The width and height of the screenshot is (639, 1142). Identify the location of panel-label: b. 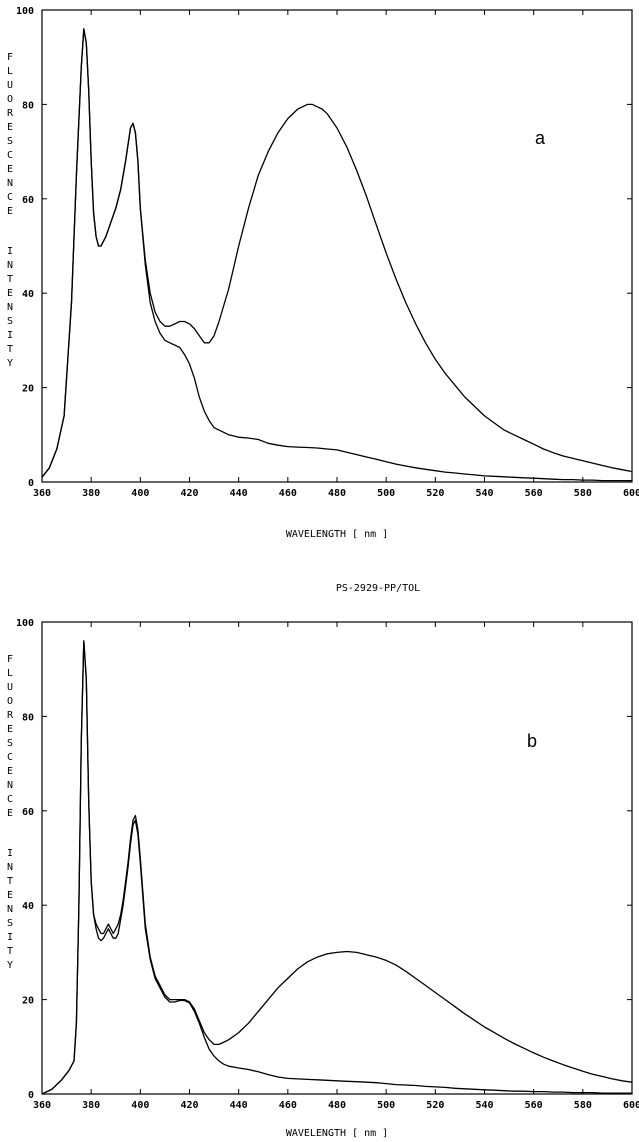
(532, 741).